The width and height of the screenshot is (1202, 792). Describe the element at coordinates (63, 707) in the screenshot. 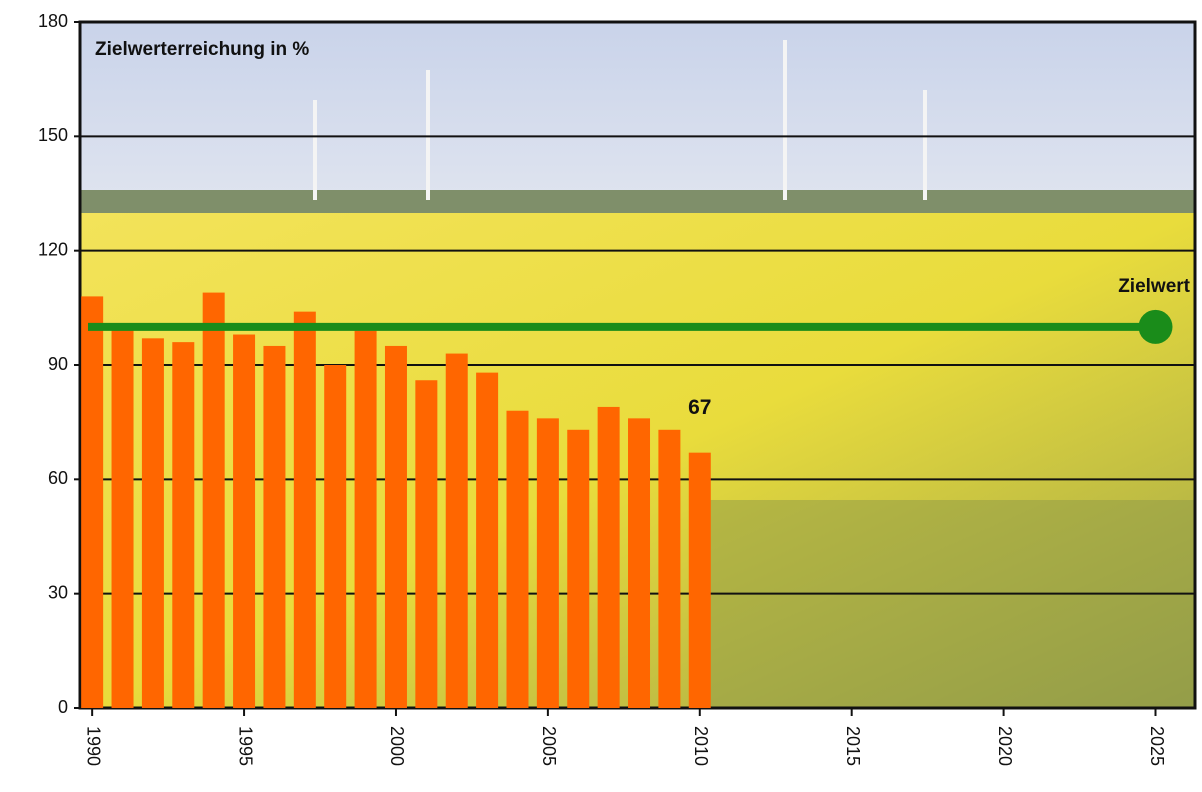

I see `y-tick-label: 0` at that location.